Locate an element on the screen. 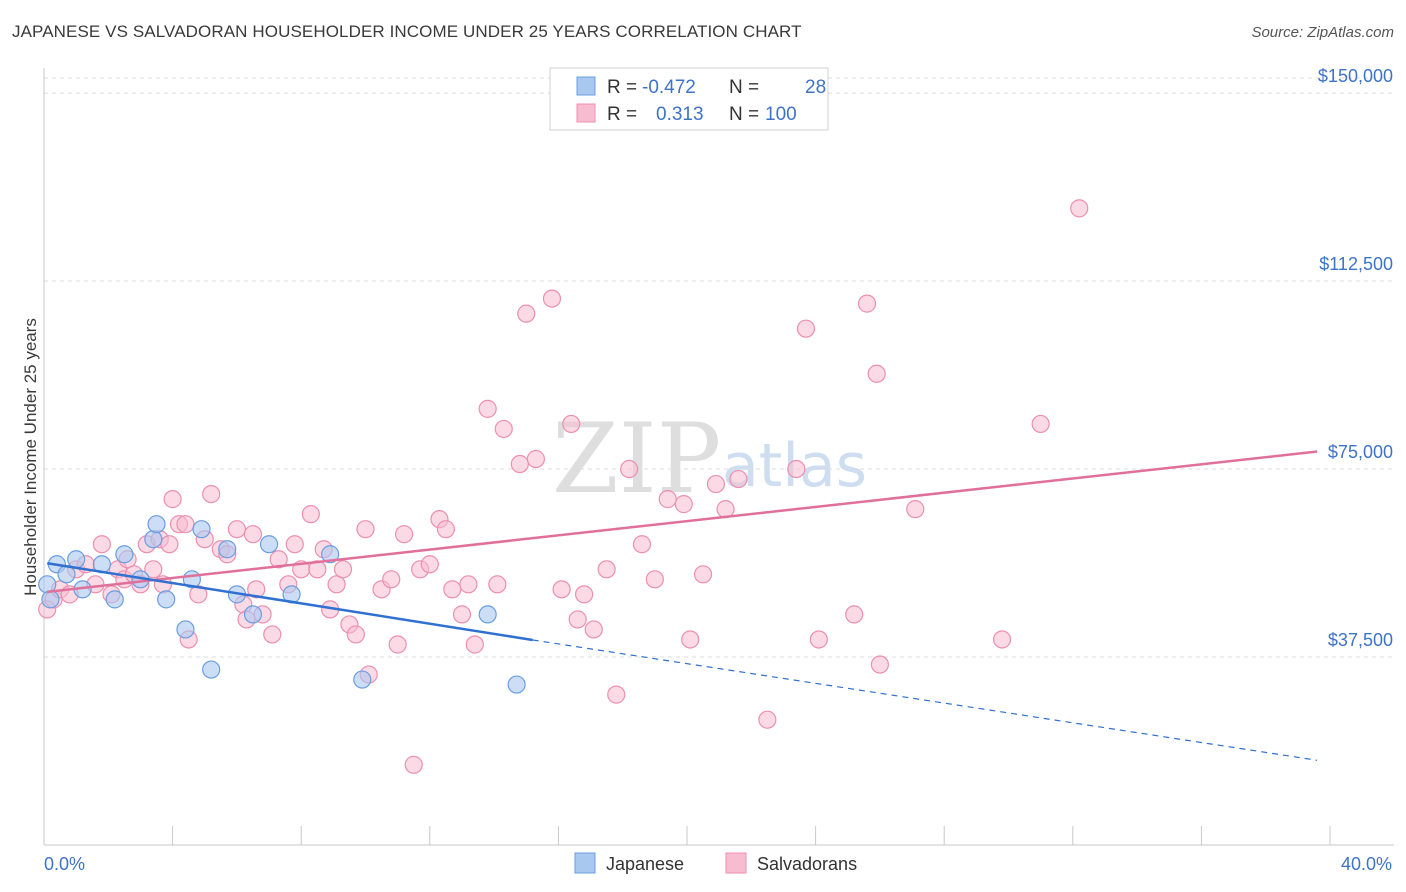 This screenshot has height=892, width=1406. y-tick-label: $75,000 is located at coordinates (1360, 452).